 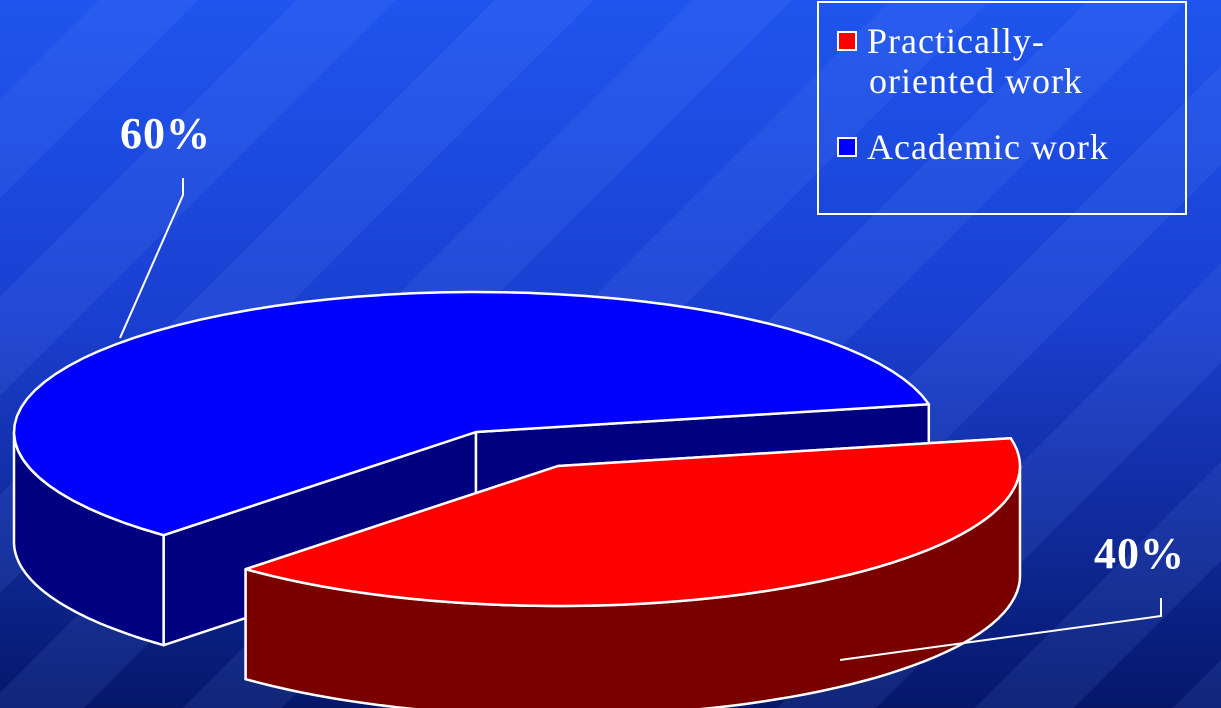 What do you see at coordinates (1139, 553) in the screenshot?
I see `practical-percent-label: 40%` at bounding box center [1139, 553].